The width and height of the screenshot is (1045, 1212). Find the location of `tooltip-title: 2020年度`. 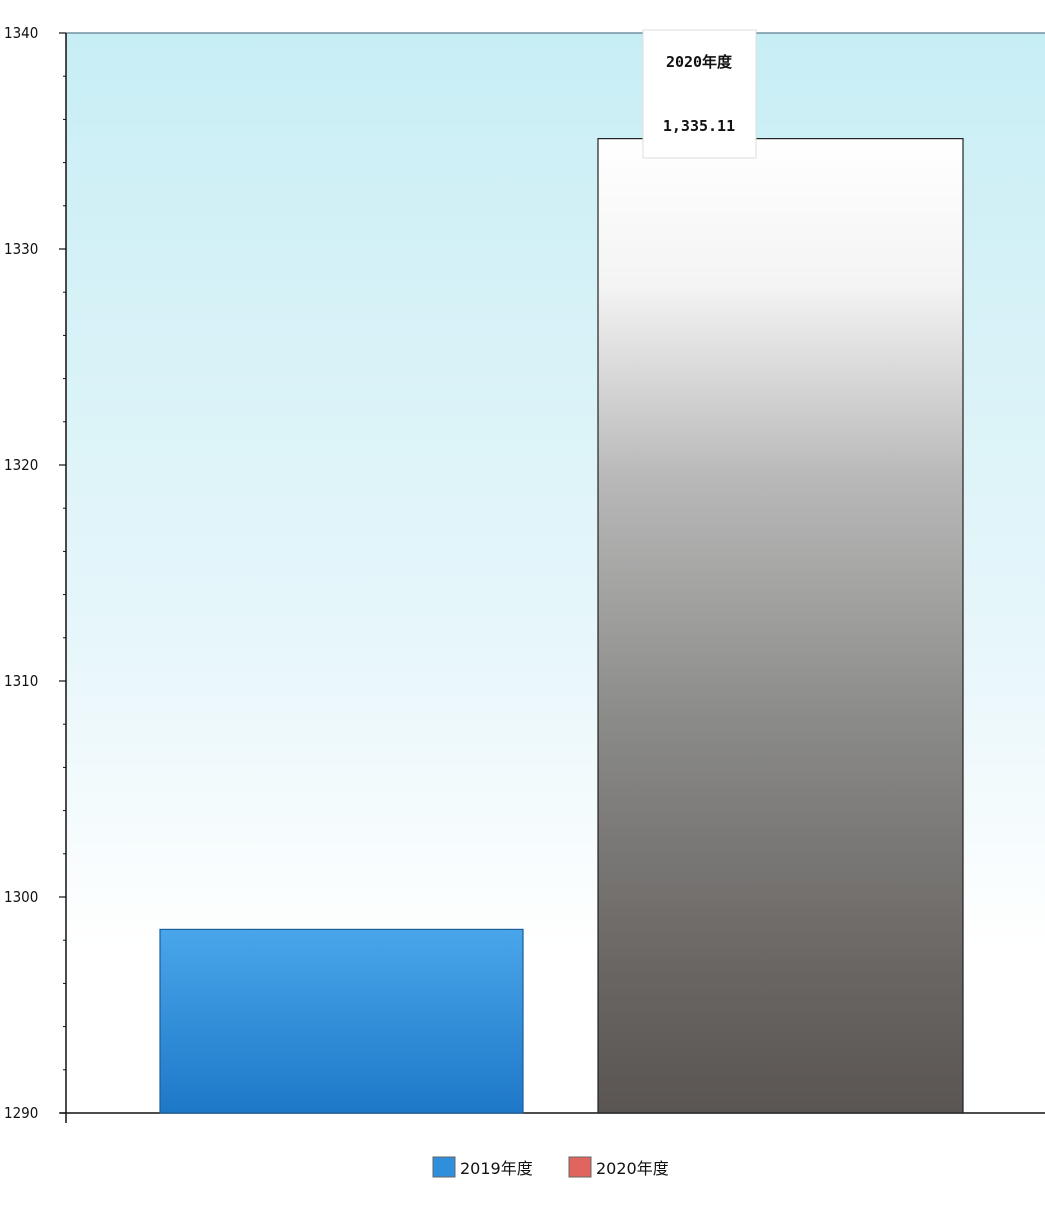

tooltip-title: 2020年度 is located at coordinates (699, 62).